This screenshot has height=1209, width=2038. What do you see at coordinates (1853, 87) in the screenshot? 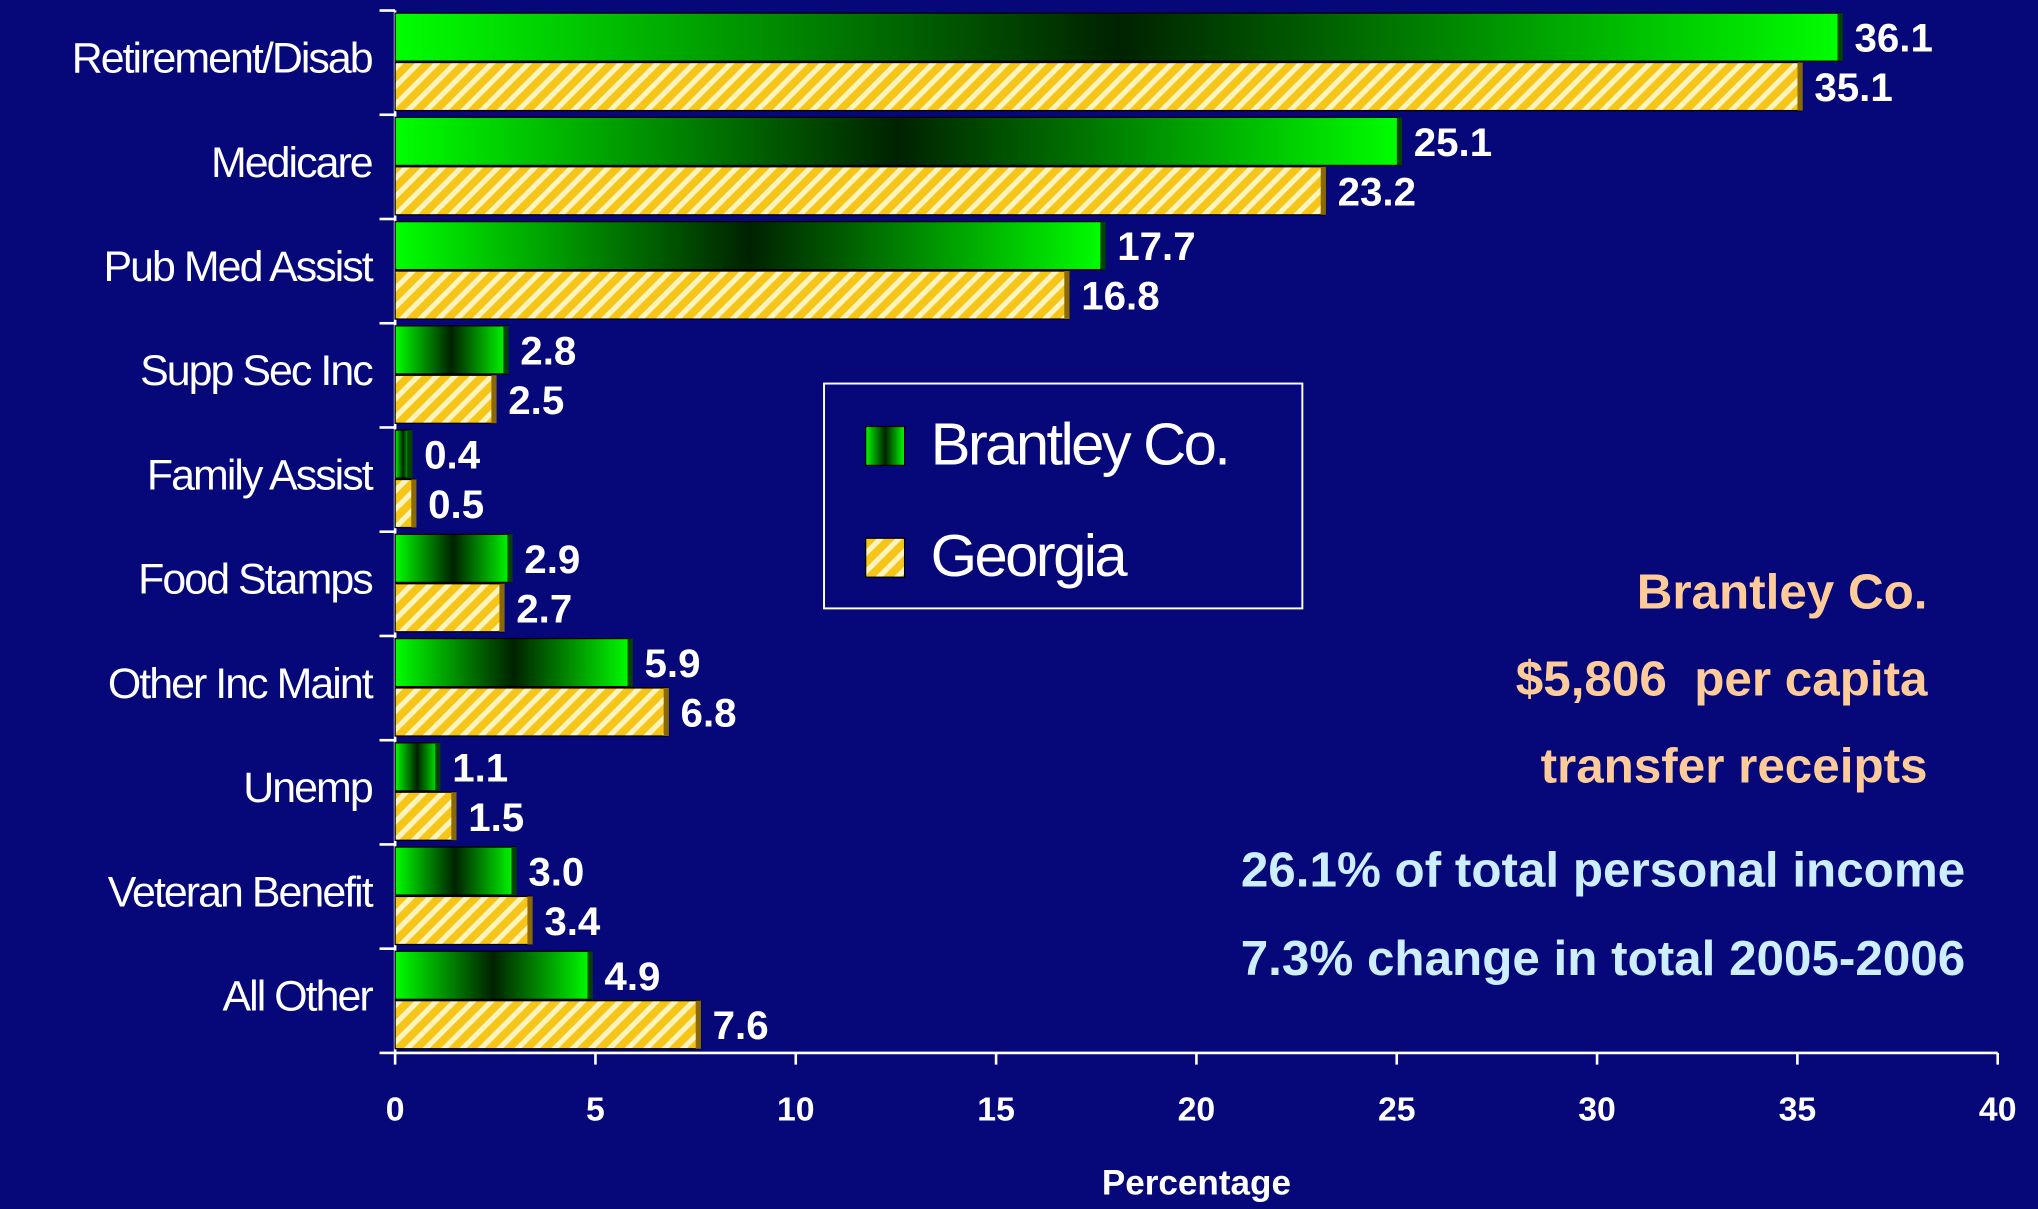
I see `value-label: 35.1` at bounding box center [1853, 87].